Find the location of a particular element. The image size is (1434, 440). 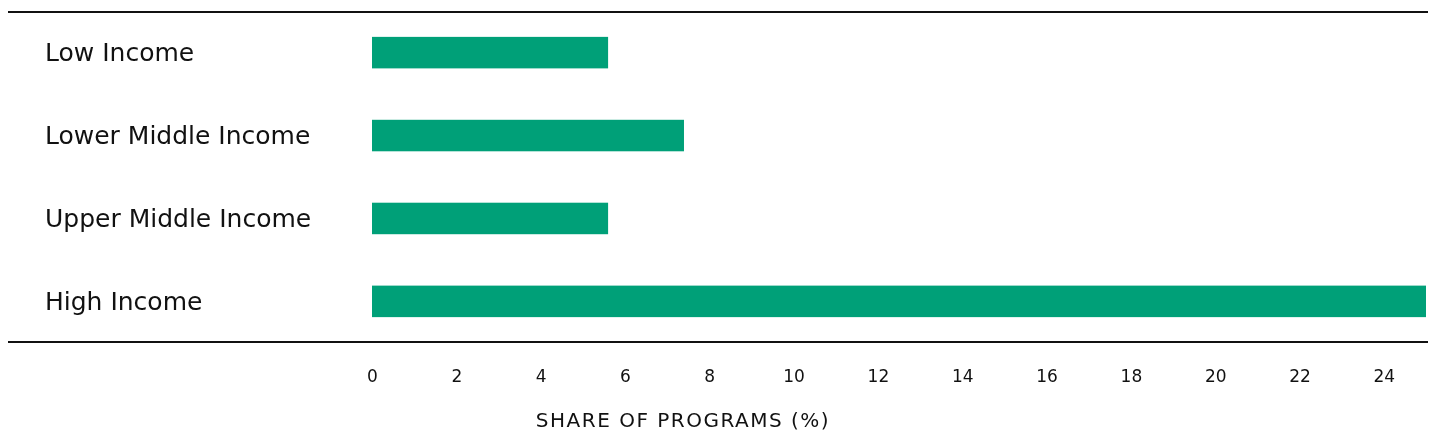

x-tick-label: 8 is located at coordinates (710, 376).